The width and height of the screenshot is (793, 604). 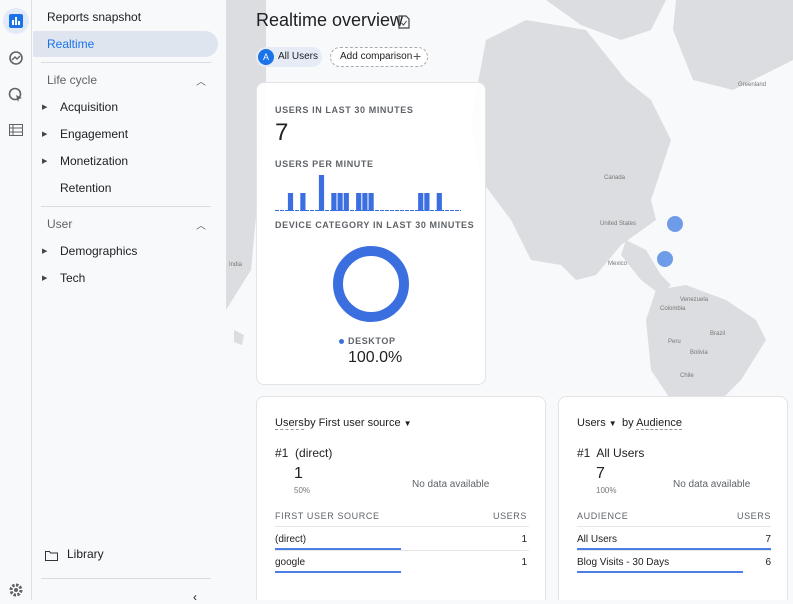 What do you see at coordinates (768, 539) in the screenshot?
I see `table-row-value: 7` at bounding box center [768, 539].